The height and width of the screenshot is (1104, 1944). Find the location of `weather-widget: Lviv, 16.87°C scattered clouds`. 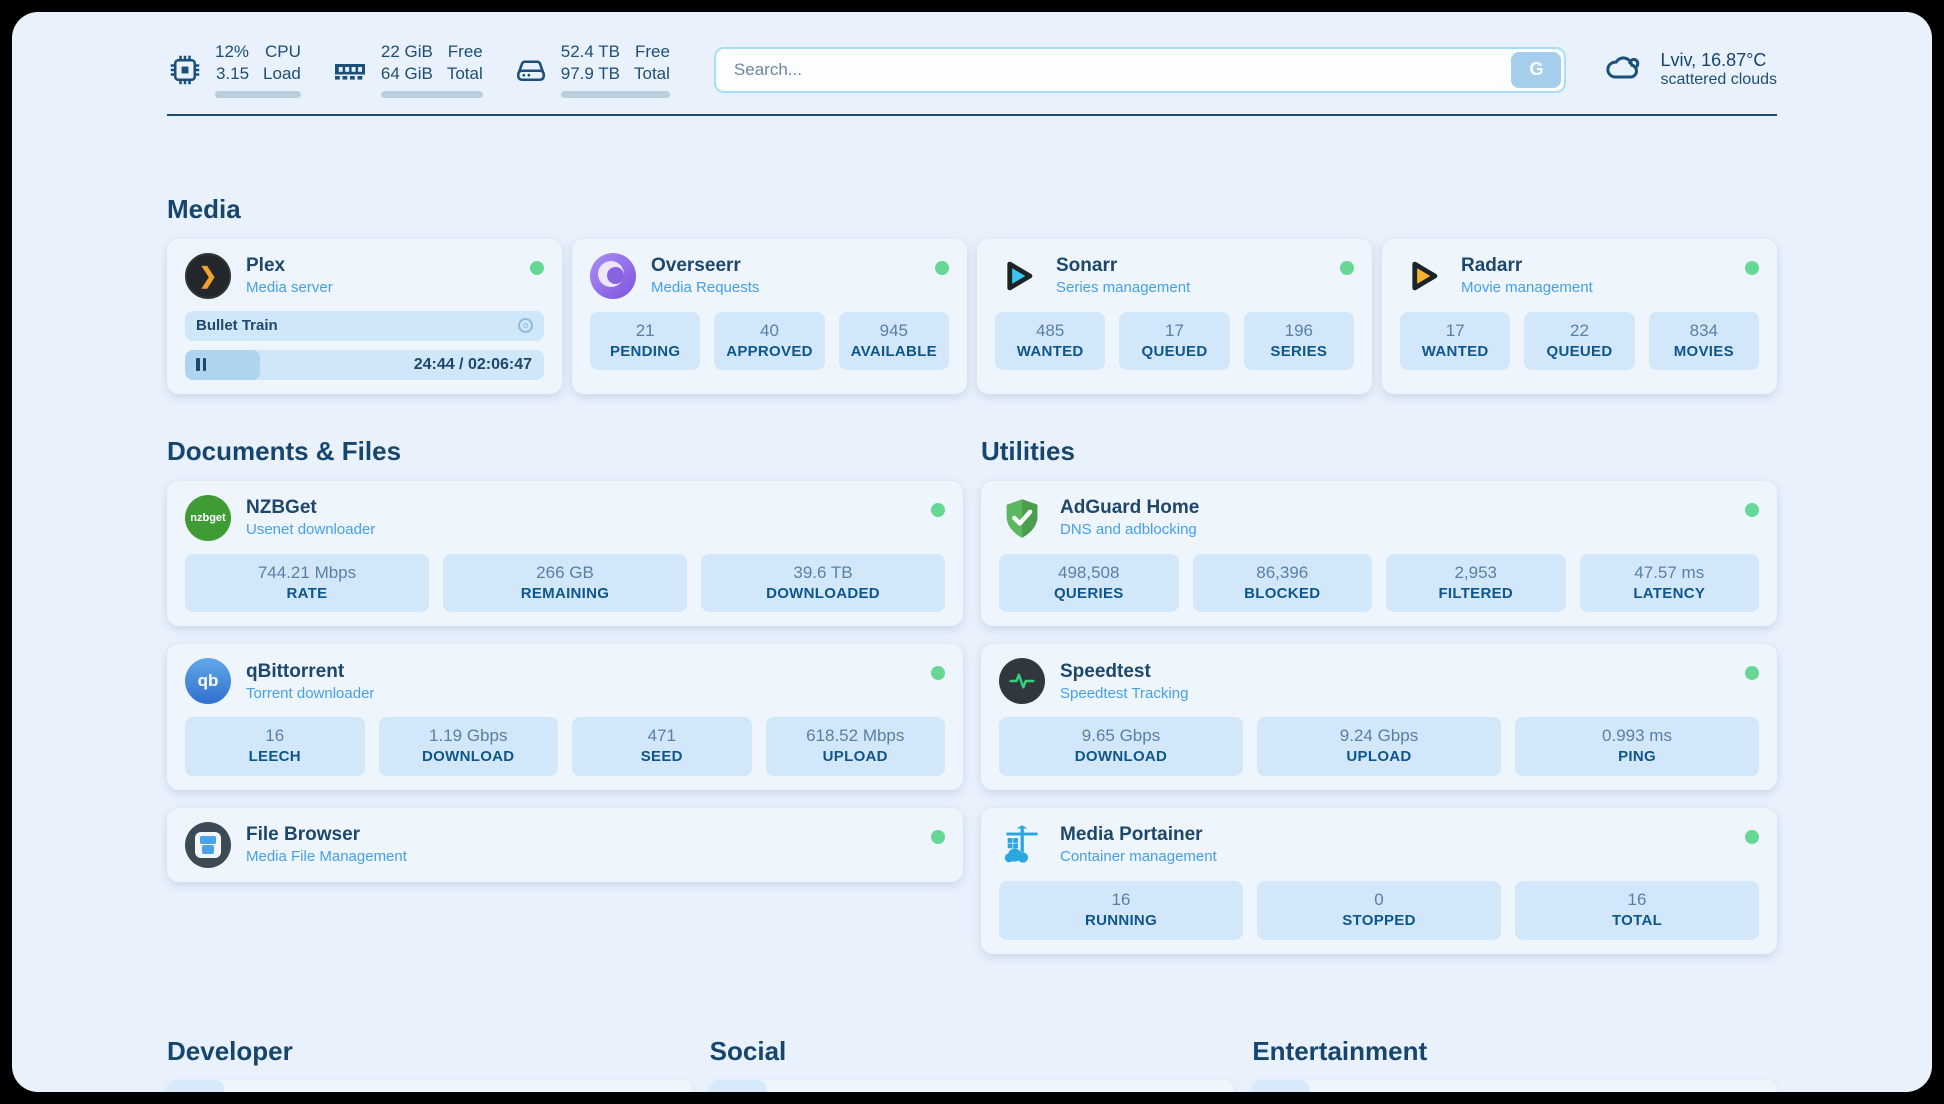

weather-widget: Lviv, 16.87°C scattered clouds is located at coordinates (1689, 69).